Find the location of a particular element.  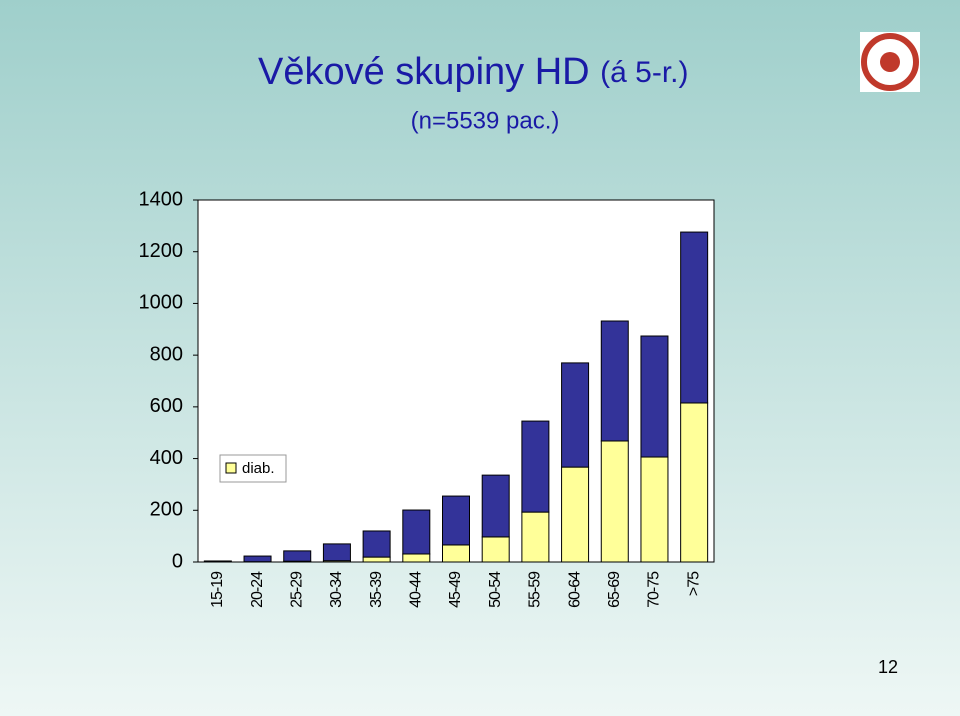

x-tick-label: 15-19 is located at coordinates (217, 589).